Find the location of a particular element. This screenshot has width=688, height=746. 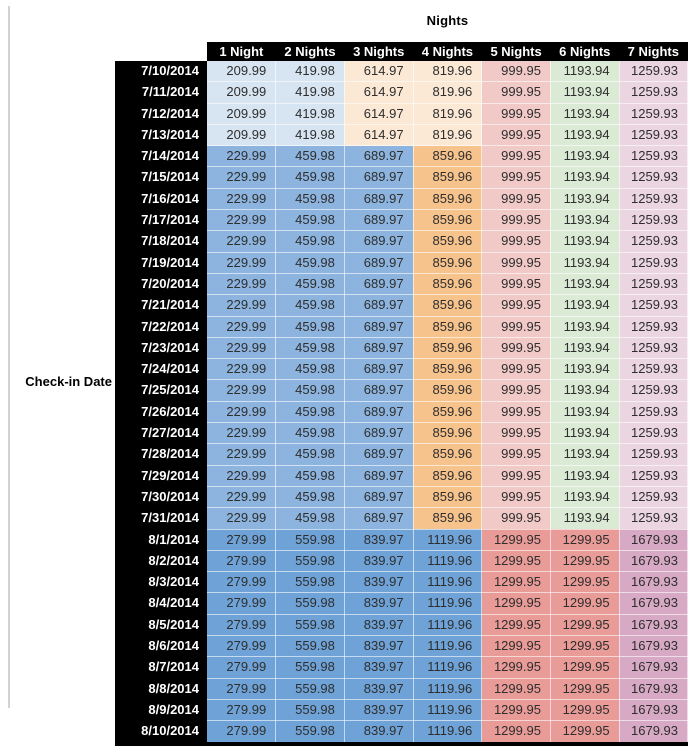

row-header-date: 8/5/2014 is located at coordinates (161, 625).